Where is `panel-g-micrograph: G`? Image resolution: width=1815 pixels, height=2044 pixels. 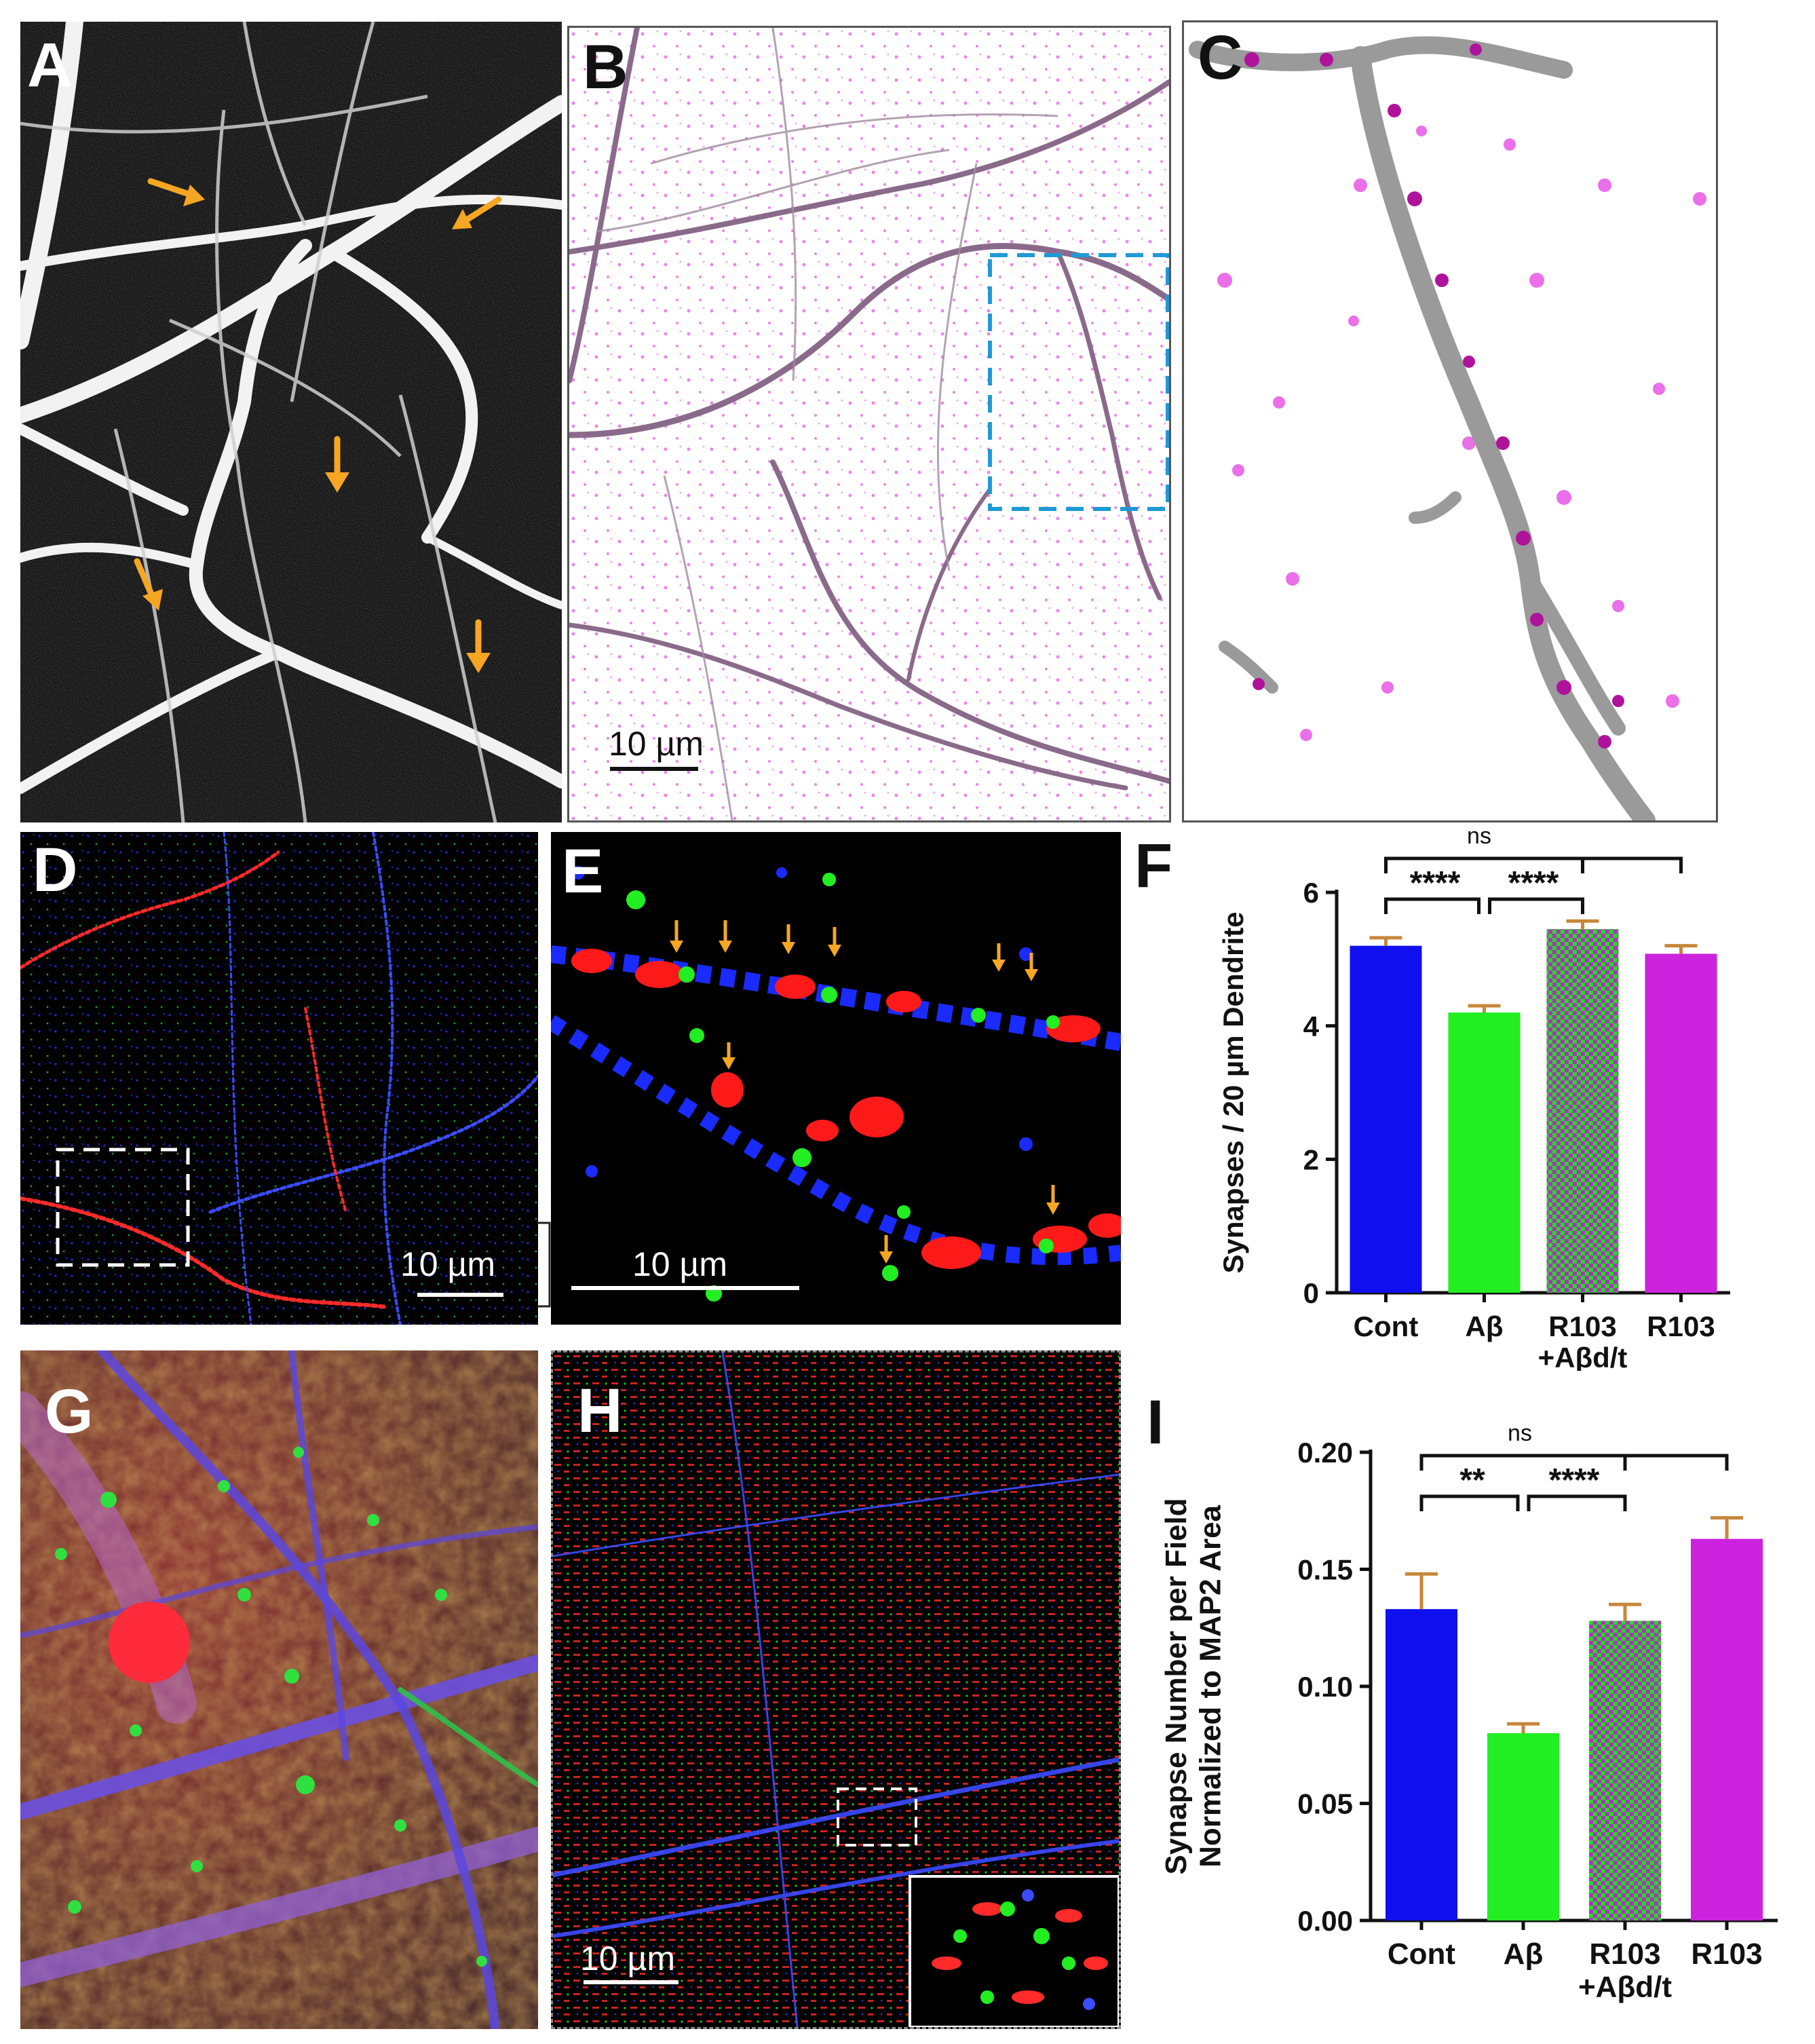
panel-g-micrograph: G is located at coordinates (279, 1689).